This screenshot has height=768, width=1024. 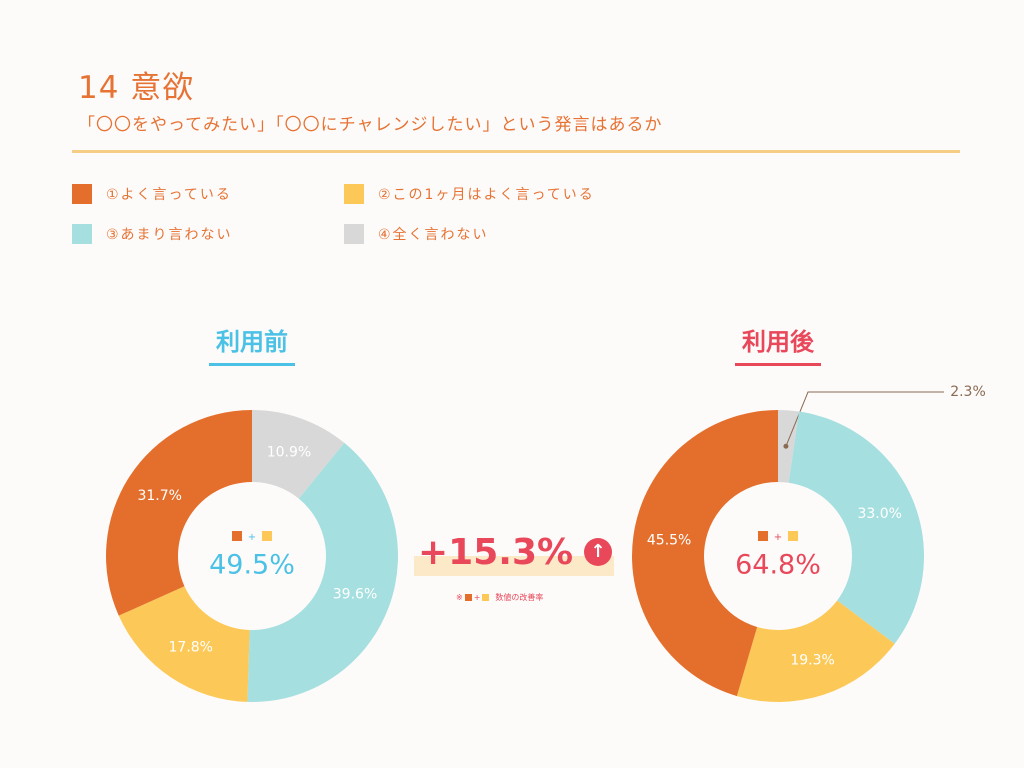 What do you see at coordinates (486, 597) in the screenshot?
I see `note-swatch-yellow-icon` at bounding box center [486, 597].